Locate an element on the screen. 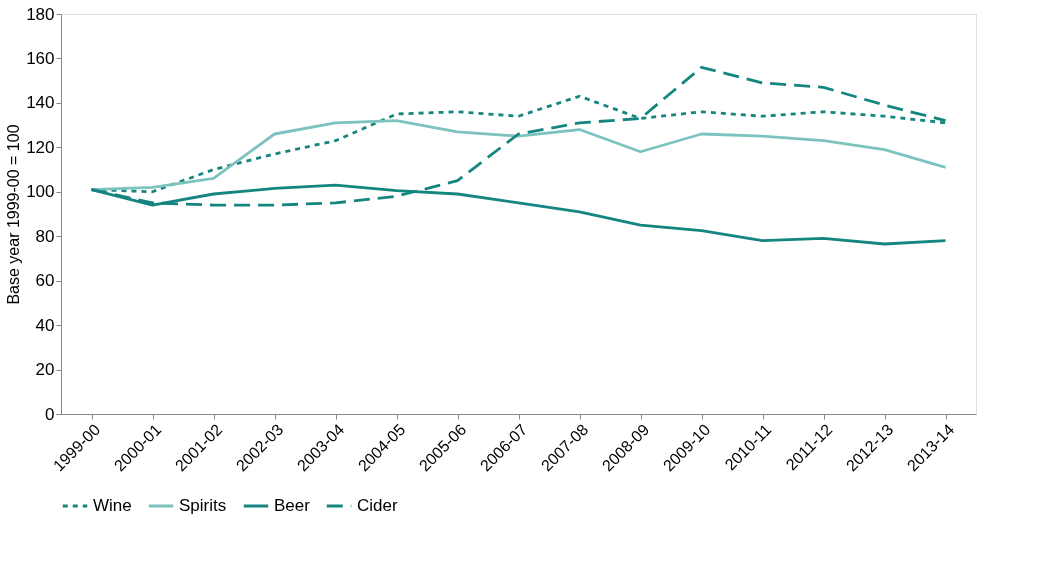 Image resolution: width=1041 pixels, height=583 pixels. y-tick-label: 100 is located at coordinates (40, 192).